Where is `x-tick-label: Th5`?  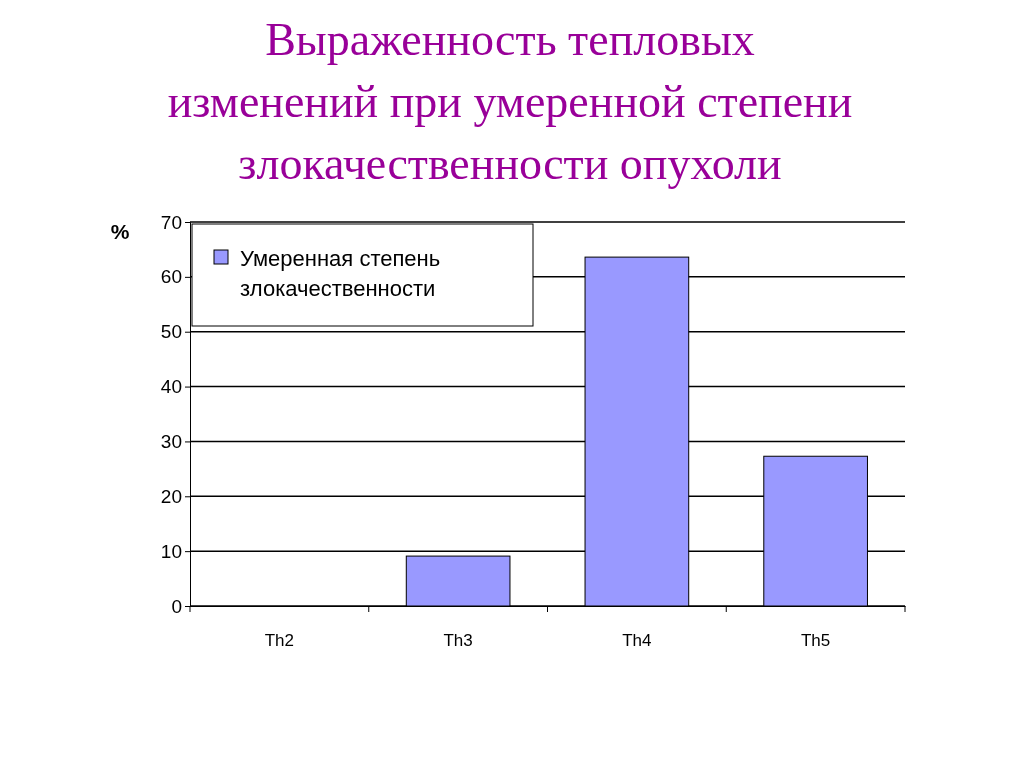 x-tick-label: Th5 is located at coordinates (815, 641).